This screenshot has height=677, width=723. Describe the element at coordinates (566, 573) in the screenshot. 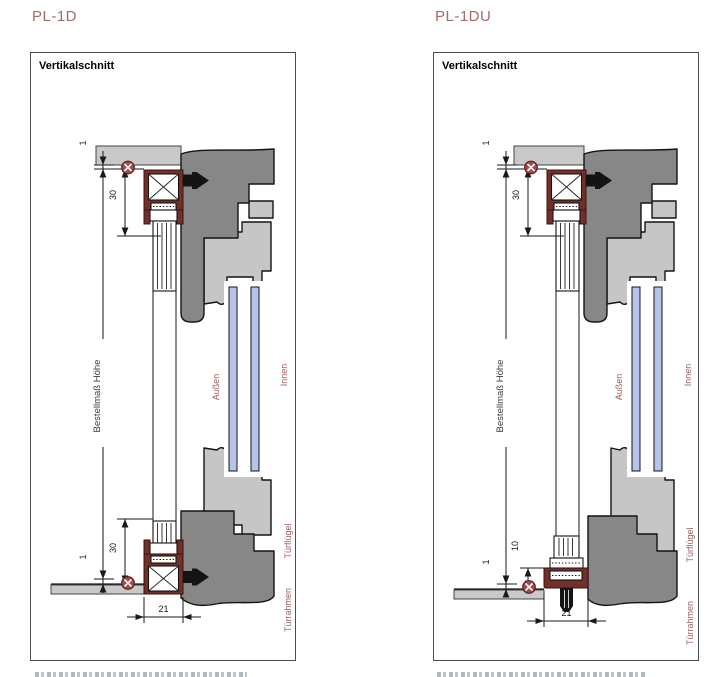

I see `flat-threshold-assembly` at that location.